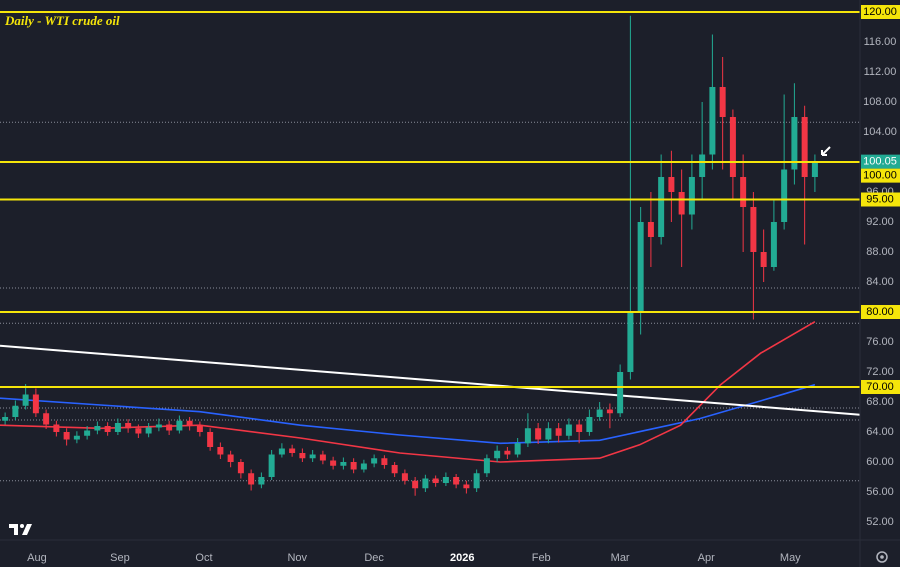 The width and height of the screenshot is (900, 567). What do you see at coordinates (880, 102) in the screenshot?
I see `y-tick-label: 108.00` at bounding box center [880, 102].